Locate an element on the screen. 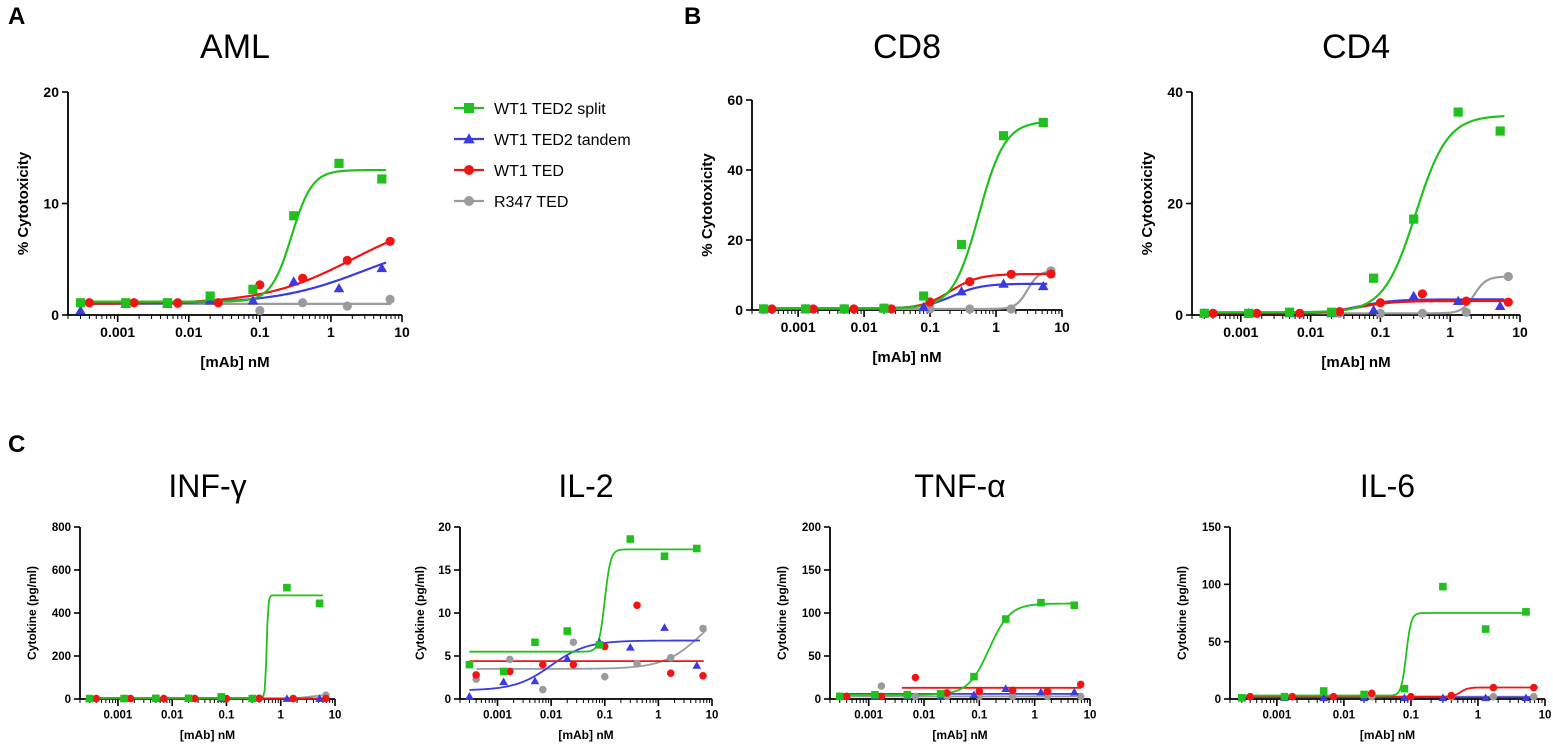 Image resolution: width=1553 pixels, height=751 pixels. y-tick-label: 800 is located at coordinates (61, 528).